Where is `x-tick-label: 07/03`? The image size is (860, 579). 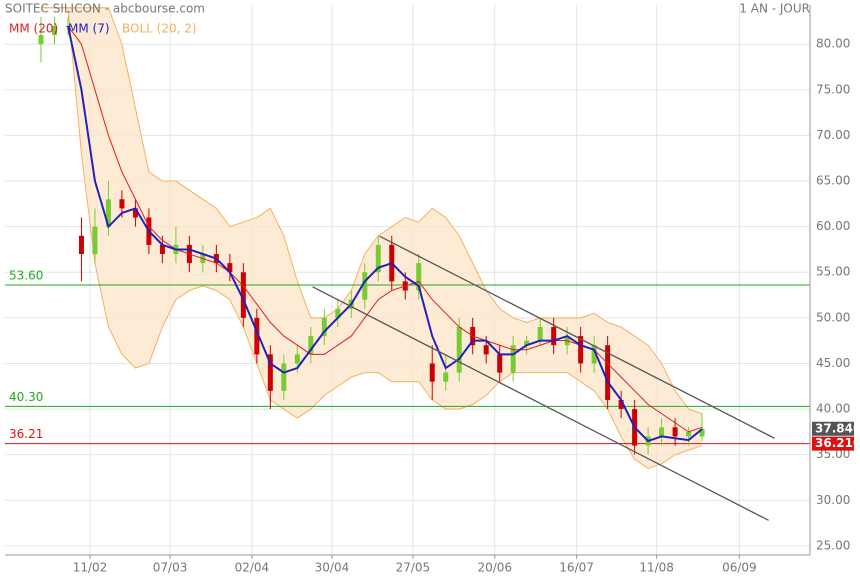 x-tick-label: 07/03 is located at coordinates (170, 568).